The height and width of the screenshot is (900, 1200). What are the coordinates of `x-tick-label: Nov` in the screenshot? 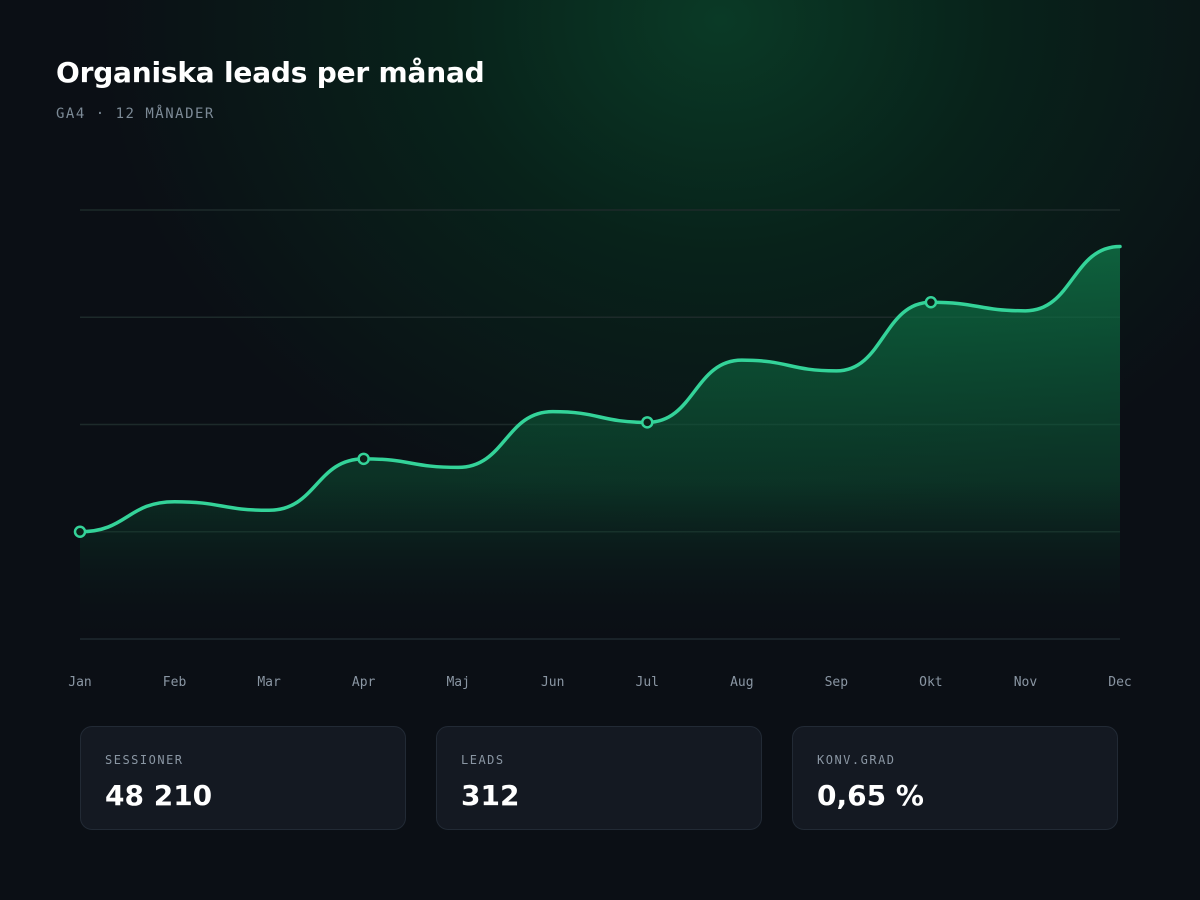 It's located at (1026, 682).